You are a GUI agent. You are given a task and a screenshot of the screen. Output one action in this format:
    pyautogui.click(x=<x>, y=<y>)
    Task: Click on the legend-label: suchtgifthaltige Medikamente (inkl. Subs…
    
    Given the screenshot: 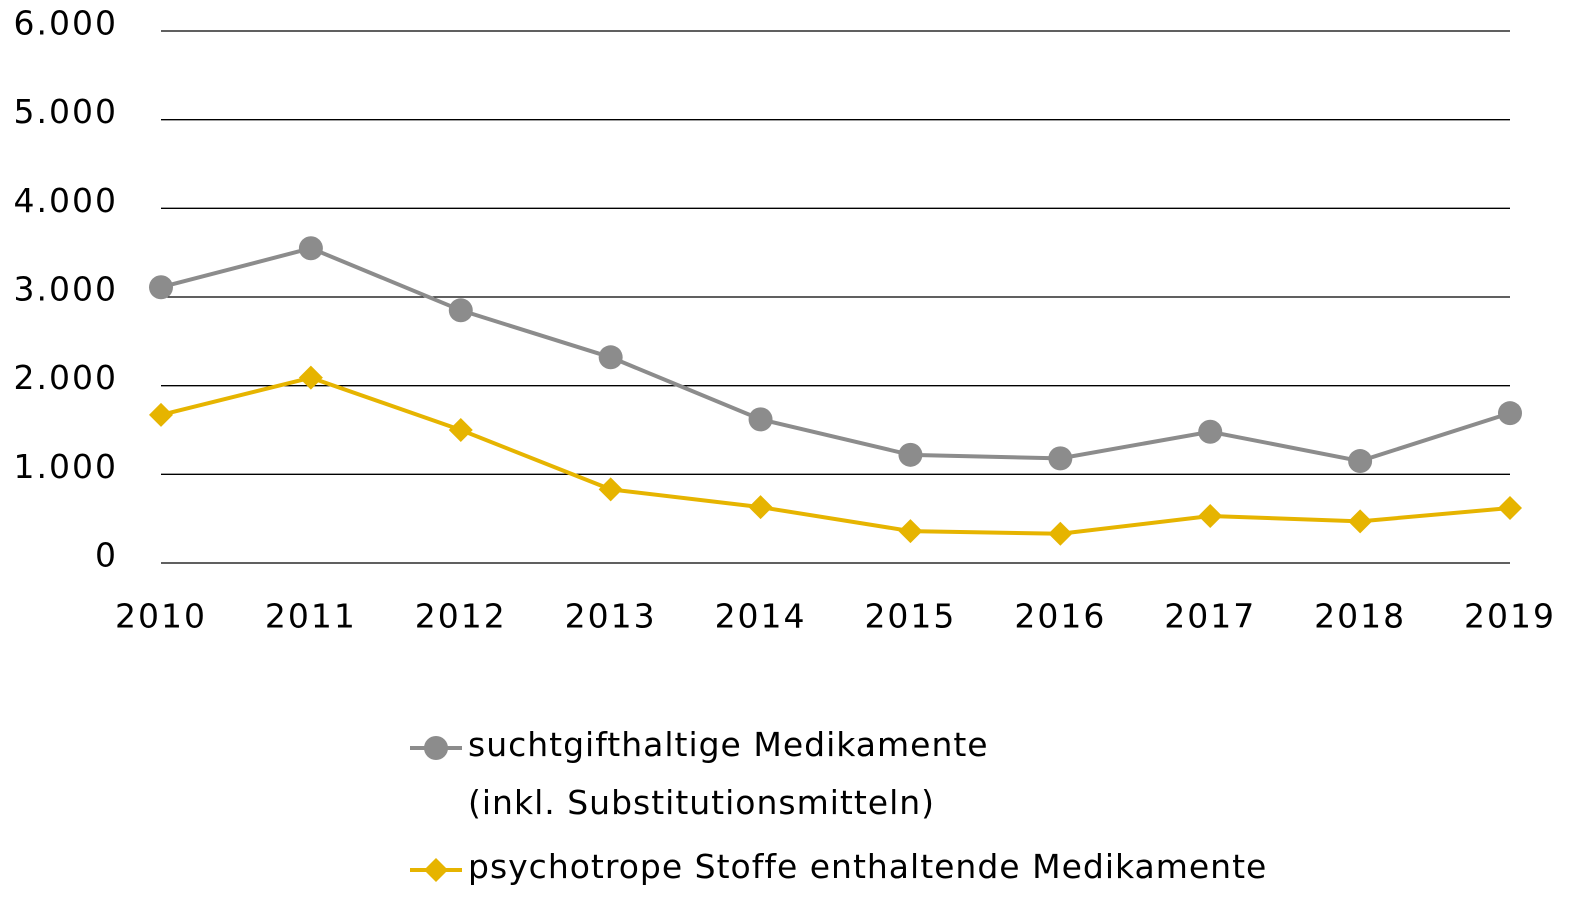 What is the action you would take?
    pyautogui.click(x=728, y=773)
    